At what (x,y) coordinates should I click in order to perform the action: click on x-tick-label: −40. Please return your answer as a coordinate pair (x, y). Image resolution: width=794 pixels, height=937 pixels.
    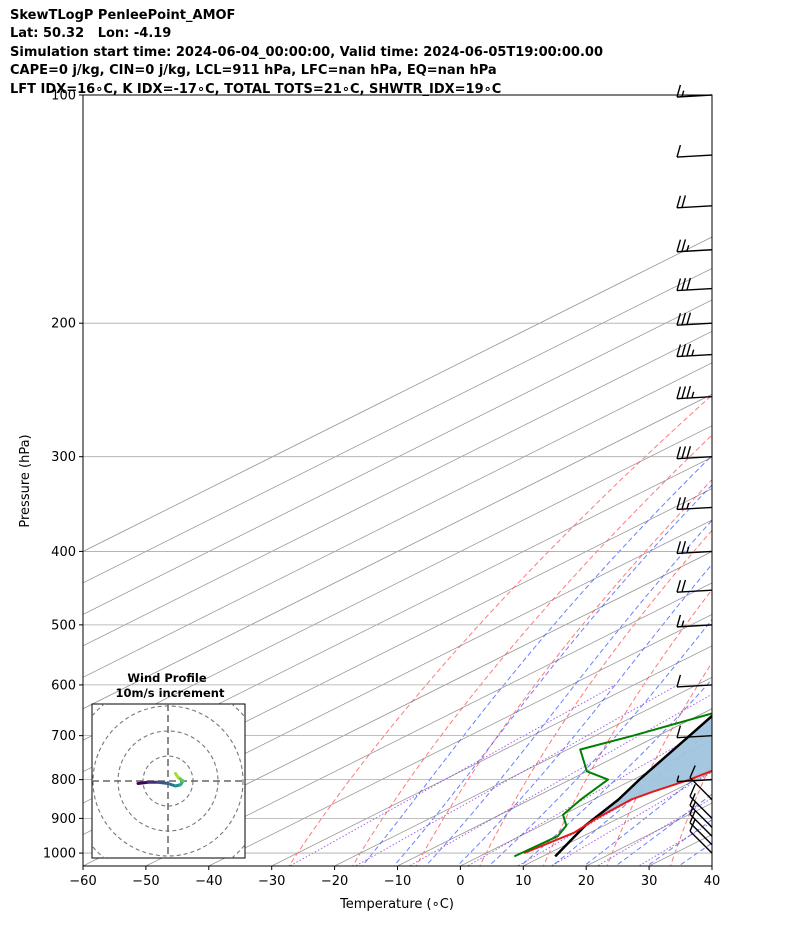
    Looking at the image, I should click on (208, 881).